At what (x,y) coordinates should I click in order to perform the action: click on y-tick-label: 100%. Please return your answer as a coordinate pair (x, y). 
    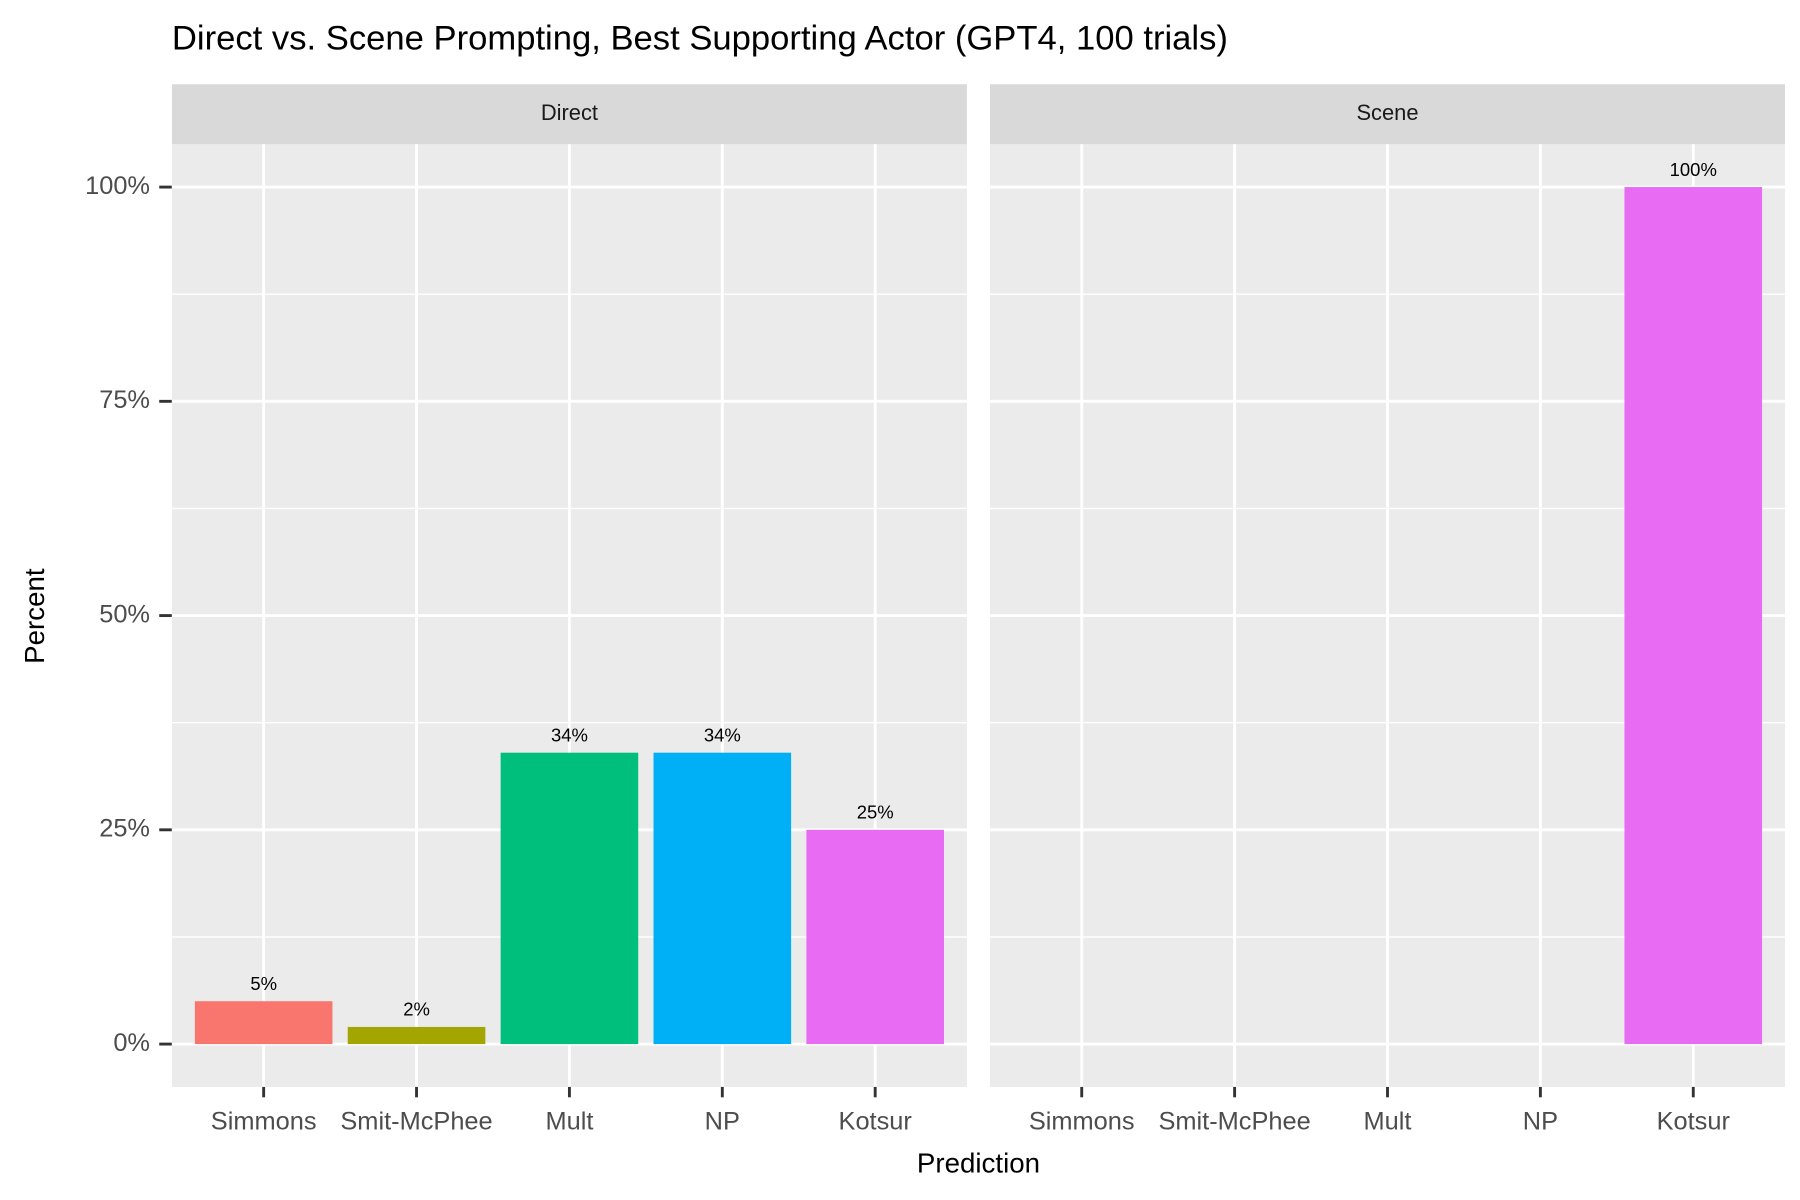
    Looking at the image, I should click on (117, 186).